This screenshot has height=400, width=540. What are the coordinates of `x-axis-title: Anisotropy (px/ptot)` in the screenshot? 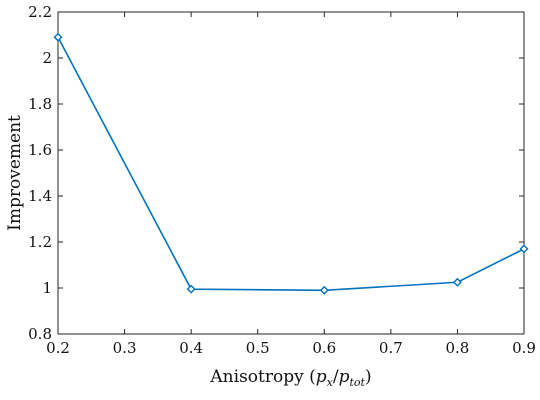 It's located at (290, 378).